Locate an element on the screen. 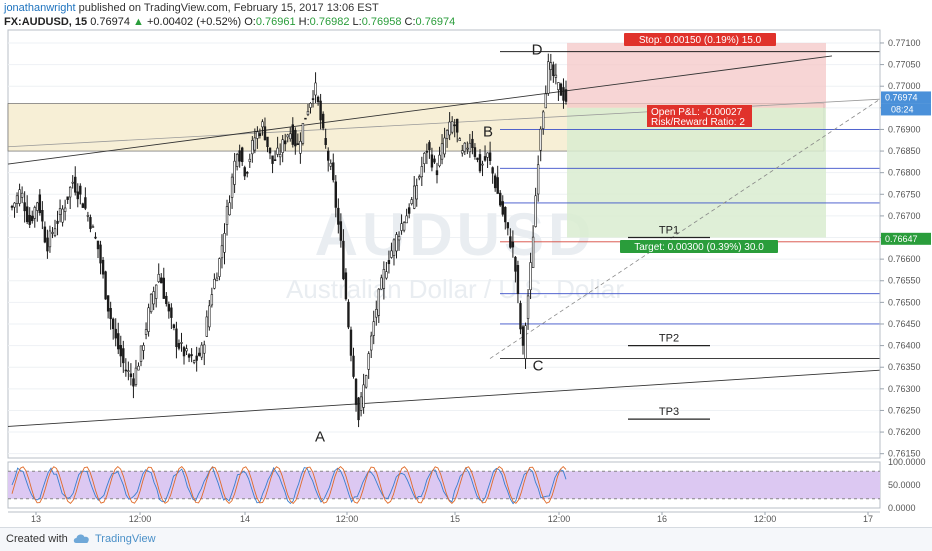 This screenshot has height=551, width=932. price-tick-label: 0.76300 is located at coordinates (904, 389).